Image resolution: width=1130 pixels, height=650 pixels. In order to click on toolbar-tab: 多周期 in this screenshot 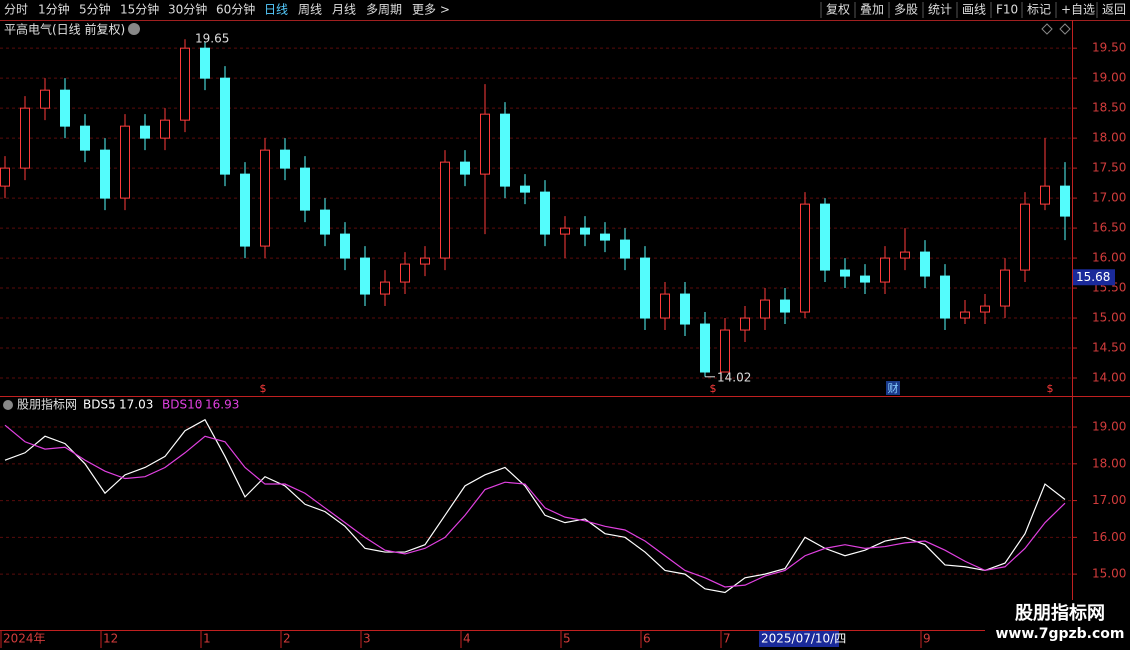, I will do `click(384, 10)`.